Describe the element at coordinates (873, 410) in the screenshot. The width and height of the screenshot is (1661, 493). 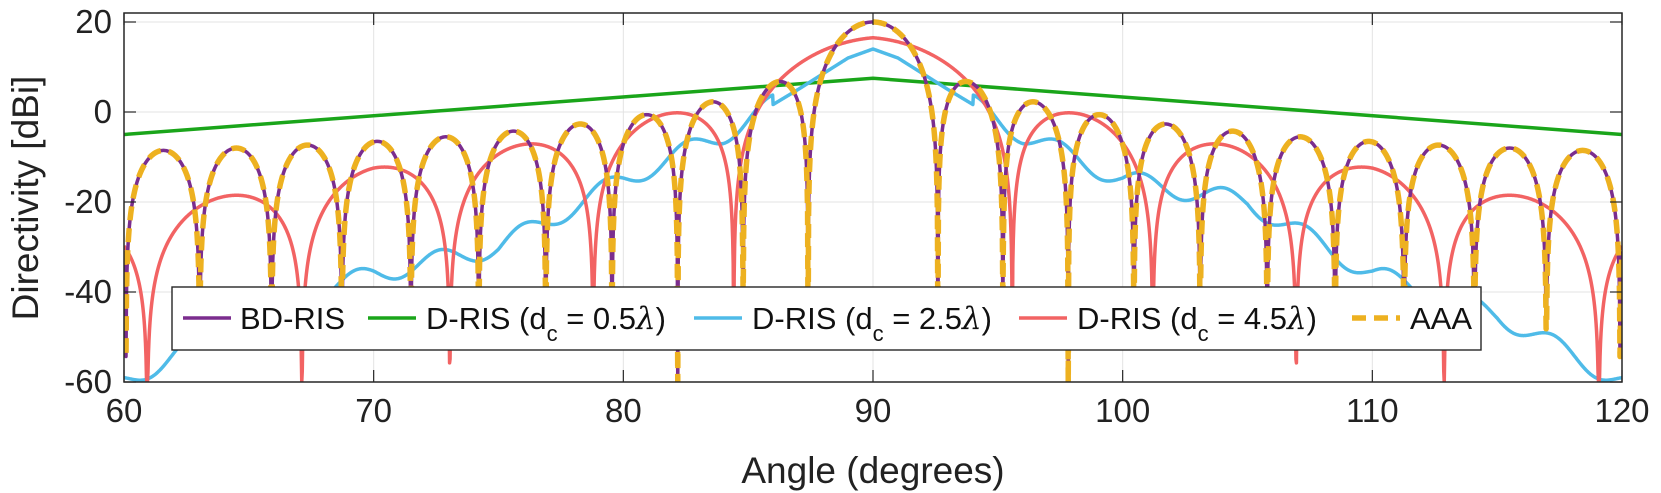
I see `x-tick-label: 90` at that location.